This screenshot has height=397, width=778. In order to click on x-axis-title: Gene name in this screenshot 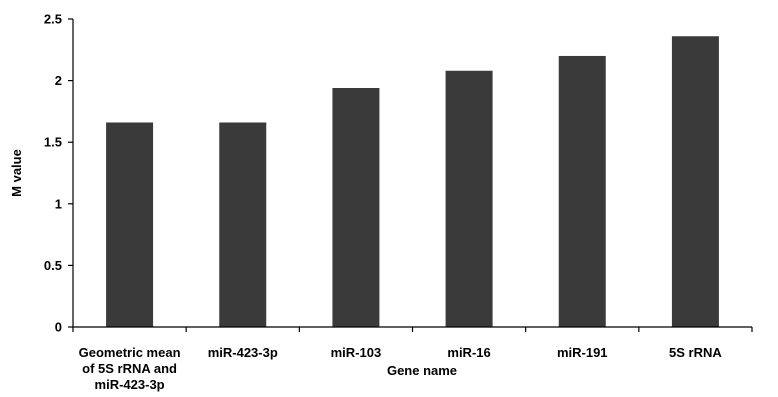, I will do `click(422, 370)`.